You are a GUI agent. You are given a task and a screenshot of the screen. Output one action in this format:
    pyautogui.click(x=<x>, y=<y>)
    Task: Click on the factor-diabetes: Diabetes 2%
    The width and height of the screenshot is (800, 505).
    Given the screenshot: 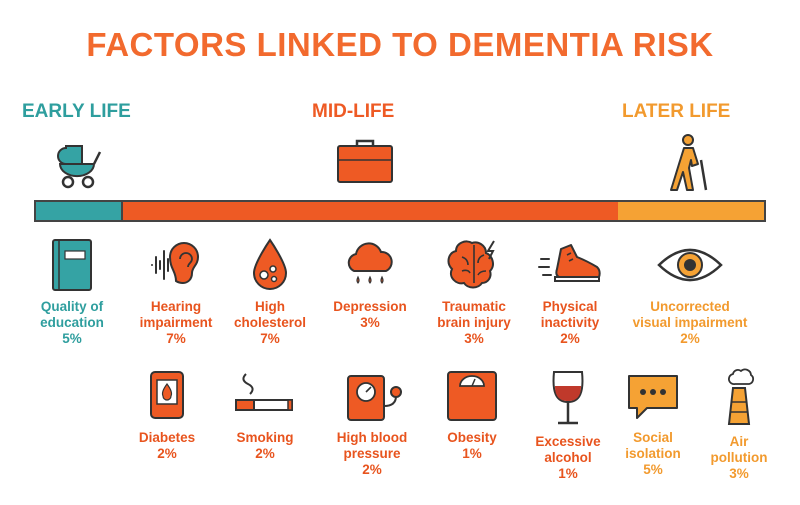 What is the action you would take?
    pyautogui.click(x=167, y=415)
    